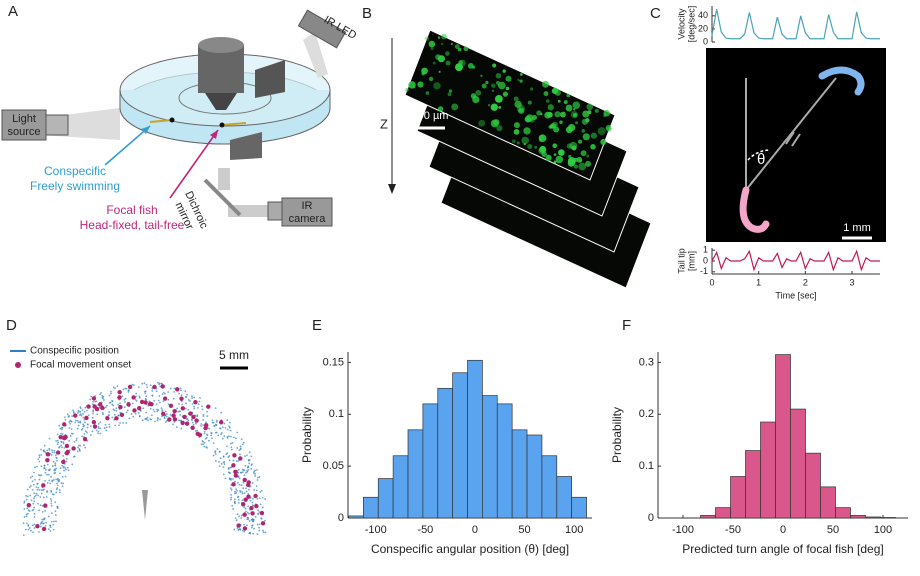 This screenshot has height=576, width=920. What do you see at coordinates (75, 171) in the screenshot?
I see `conspecific-label: Conspecific` at bounding box center [75, 171].